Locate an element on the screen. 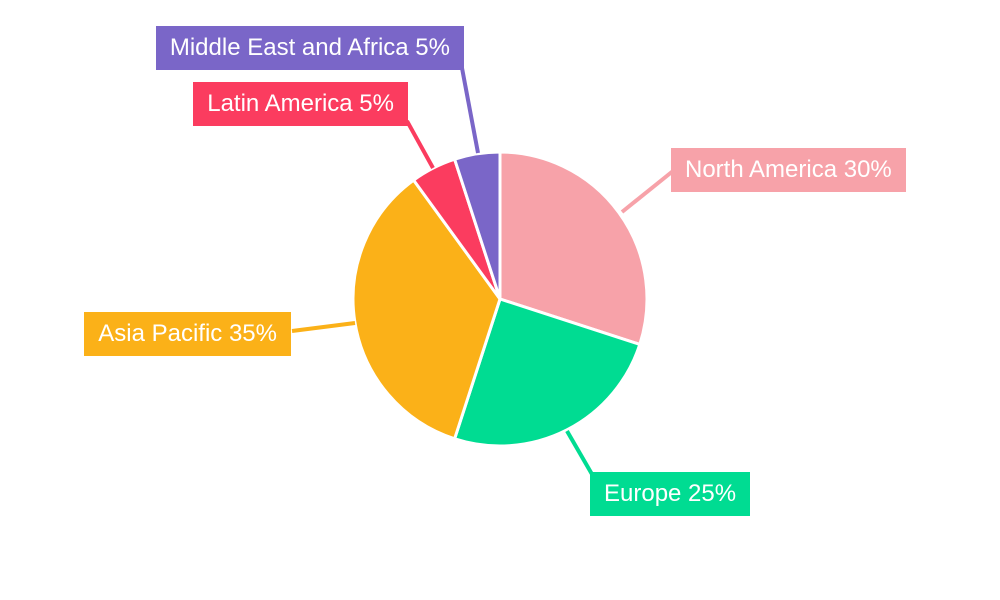 The width and height of the screenshot is (1000, 600). leader-line-europe is located at coordinates (580, 453).